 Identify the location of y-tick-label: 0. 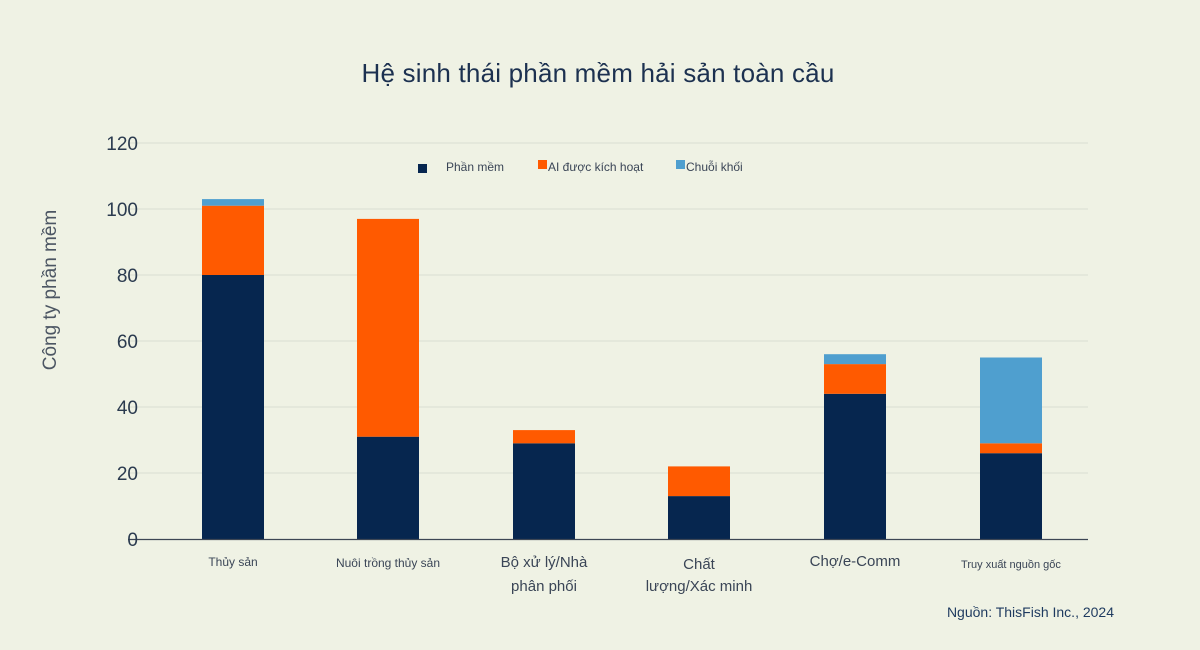
(132, 540).